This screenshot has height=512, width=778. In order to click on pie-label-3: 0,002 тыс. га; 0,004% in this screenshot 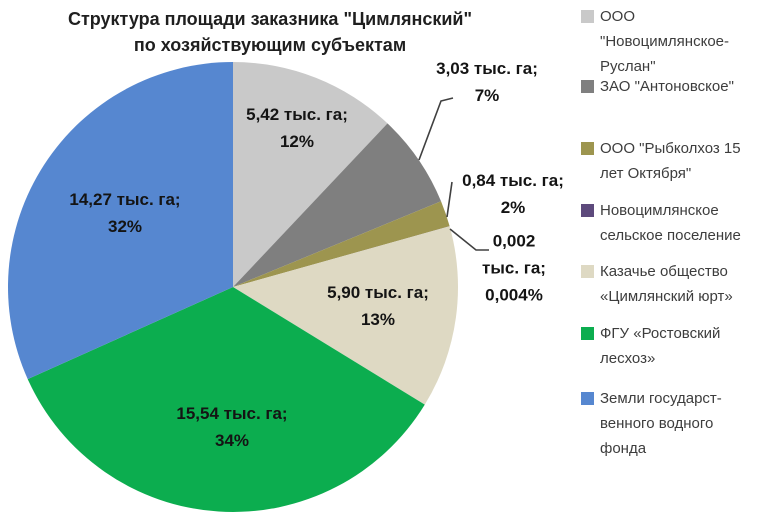, I will do `click(514, 268)`.